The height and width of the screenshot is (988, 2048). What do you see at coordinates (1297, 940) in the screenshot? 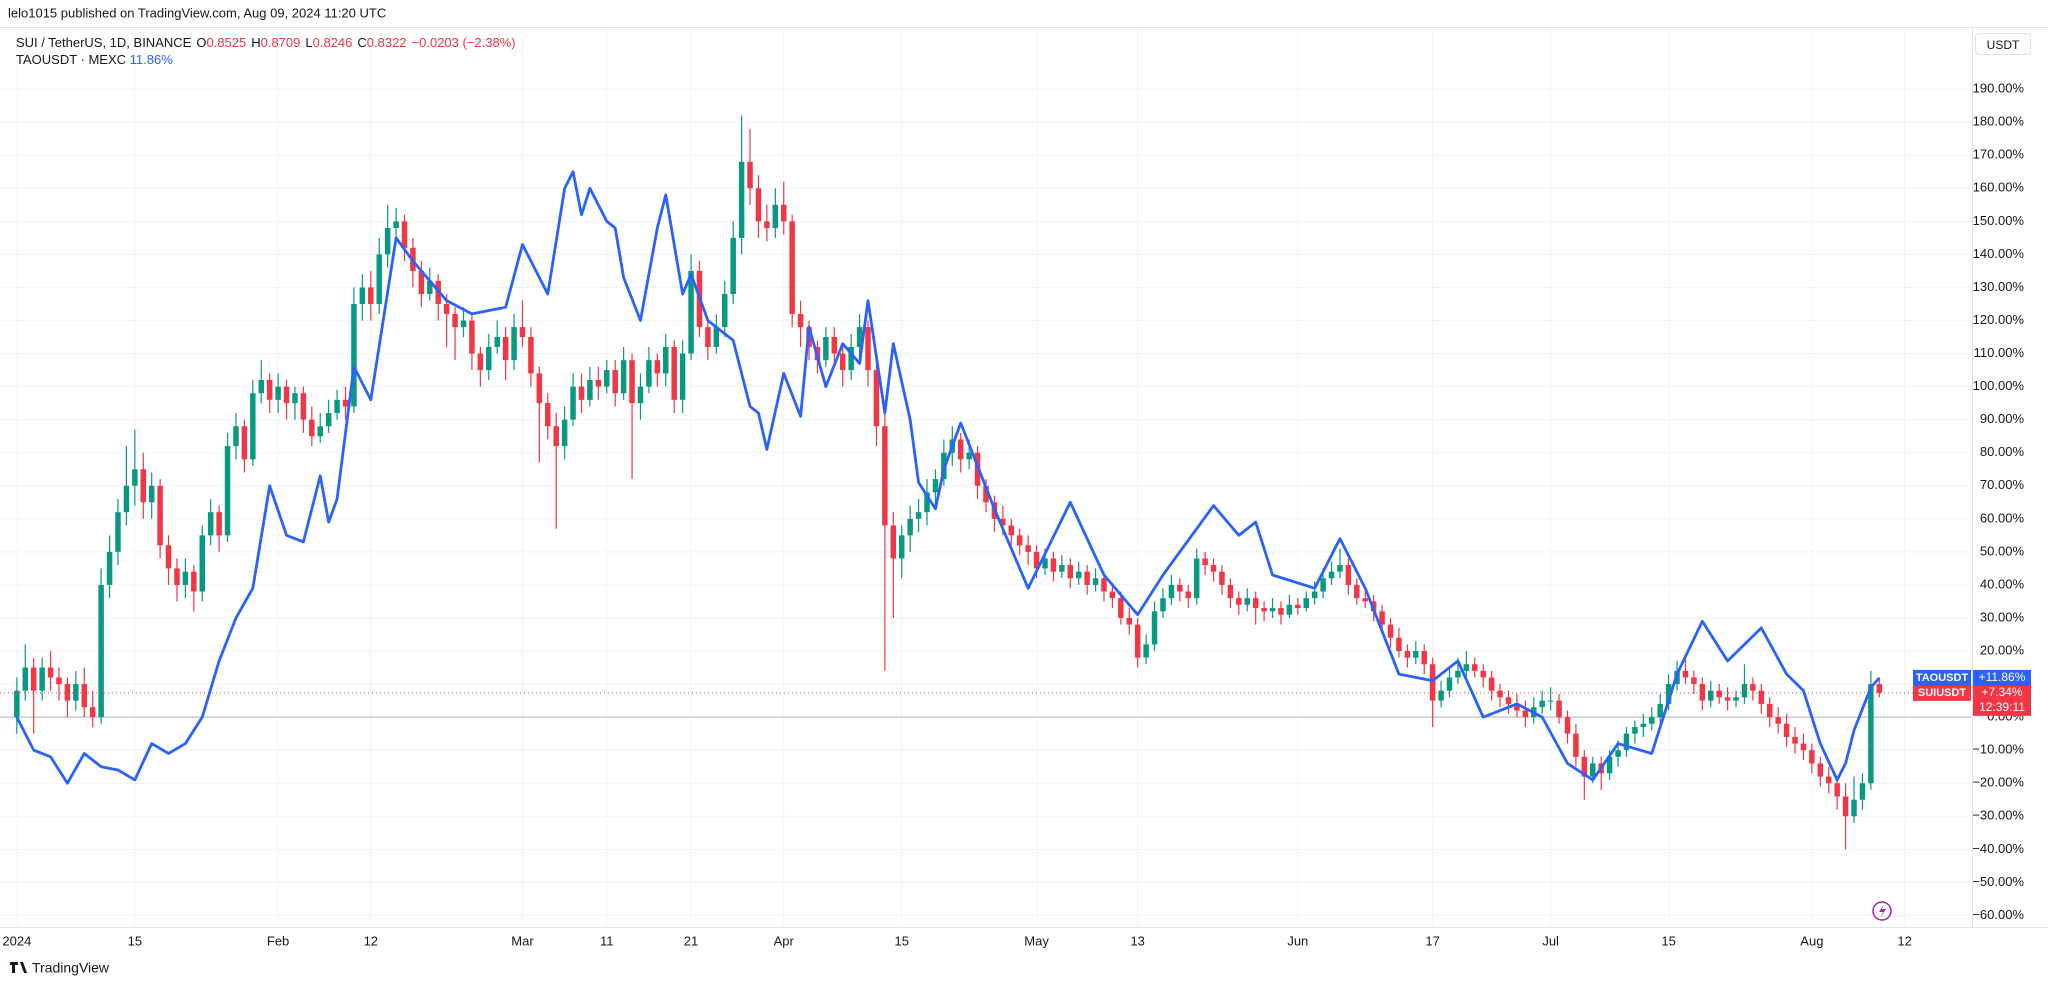
I see `x-tick-label: Jun` at bounding box center [1297, 940].